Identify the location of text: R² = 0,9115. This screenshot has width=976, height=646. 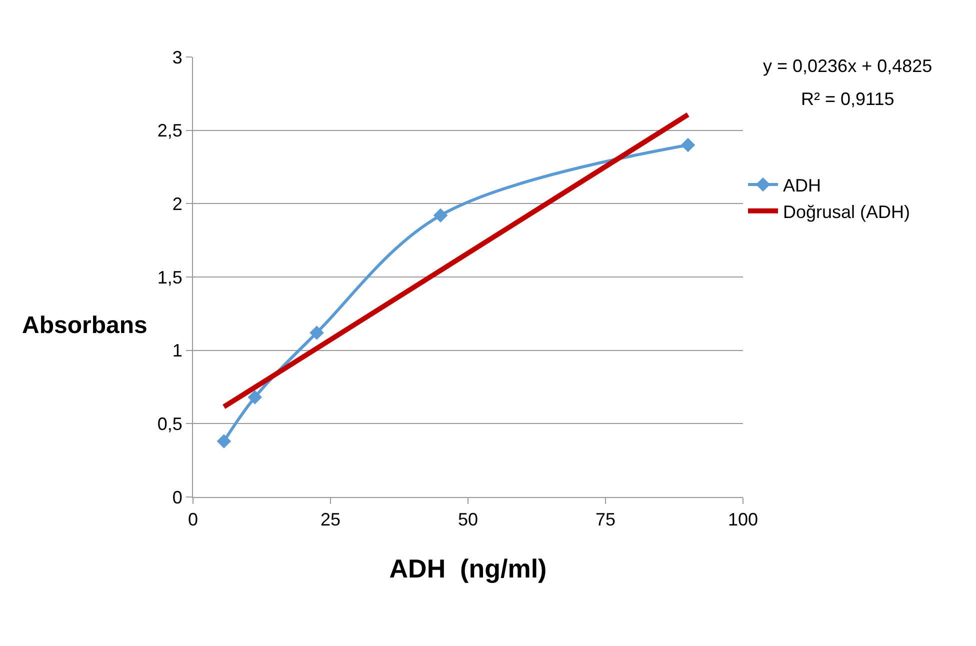
(847, 99).